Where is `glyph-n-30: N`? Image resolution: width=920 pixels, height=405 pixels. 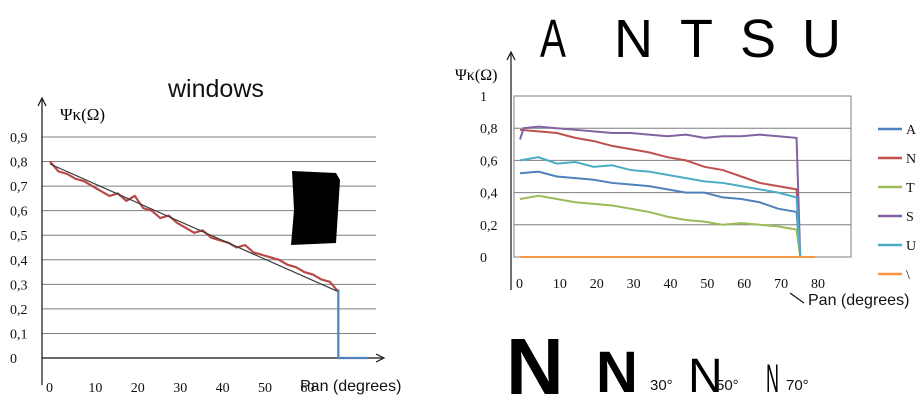 glyph-n-30: N is located at coordinates (617, 370).